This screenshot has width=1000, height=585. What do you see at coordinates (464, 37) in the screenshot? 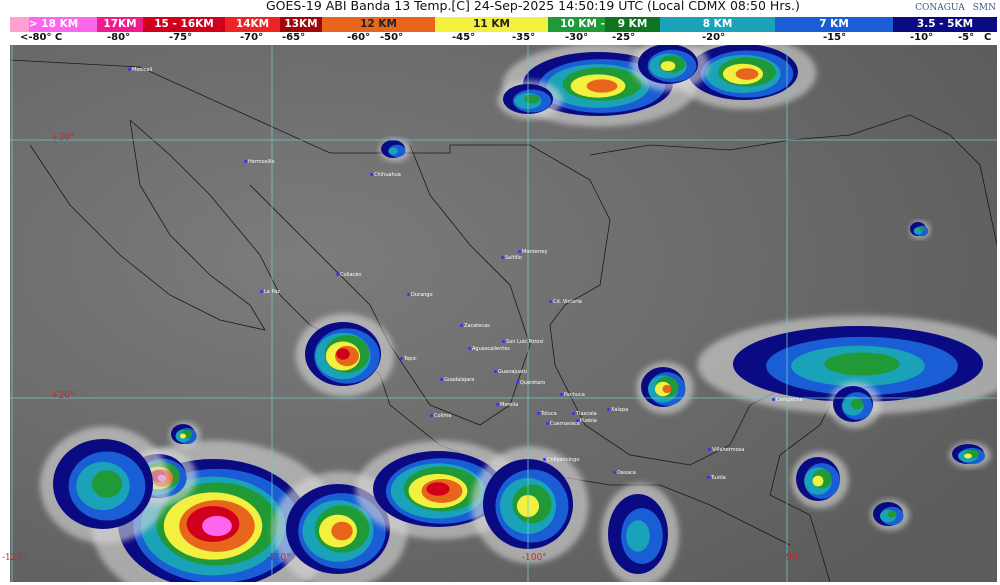
I see `temp-label: -45°` at bounding box center [464, 37].